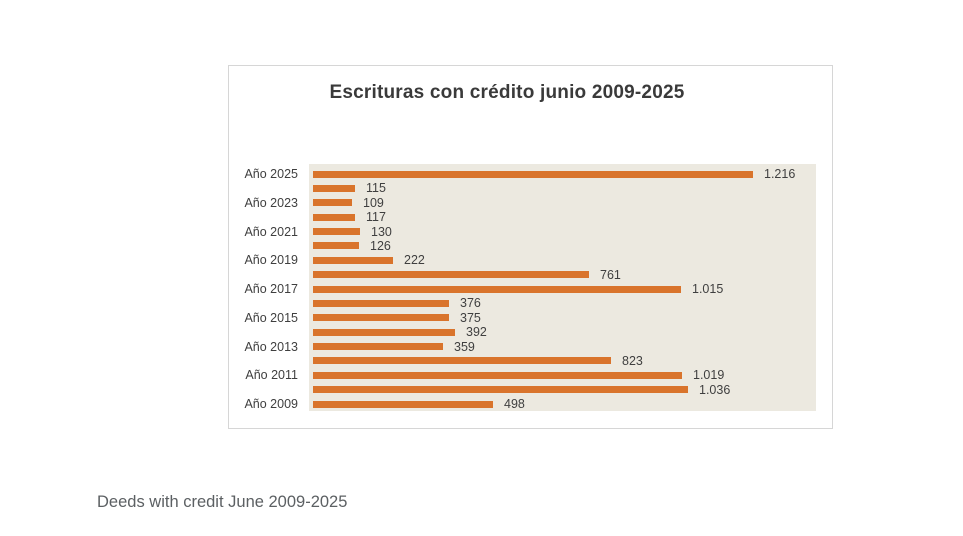 Image resolution: width=963 pixels, height=536 pixels. What do you see at coordinates (514, 404) in the screenshot?
I see `bar-value-label: 498` at bounding box center [514, 404].